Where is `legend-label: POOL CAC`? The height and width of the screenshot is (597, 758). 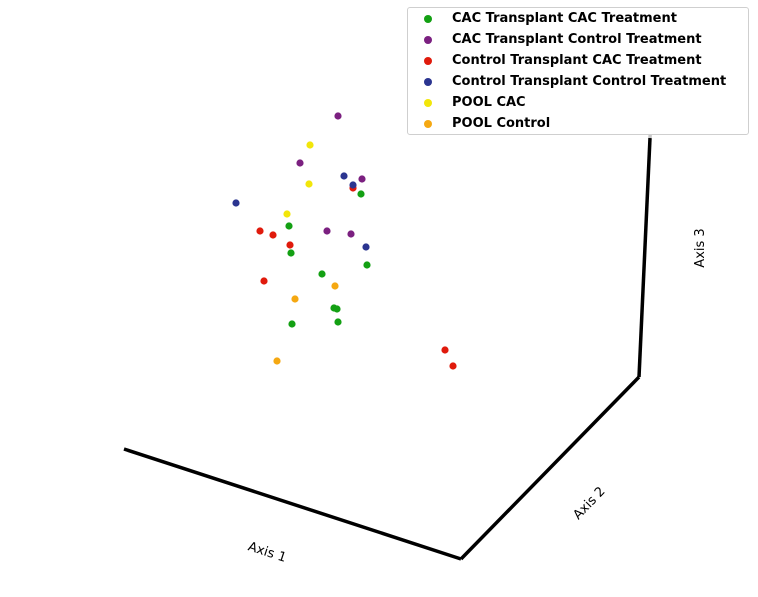
legend-label: POOL CAC is located at coordinates (489, 102).